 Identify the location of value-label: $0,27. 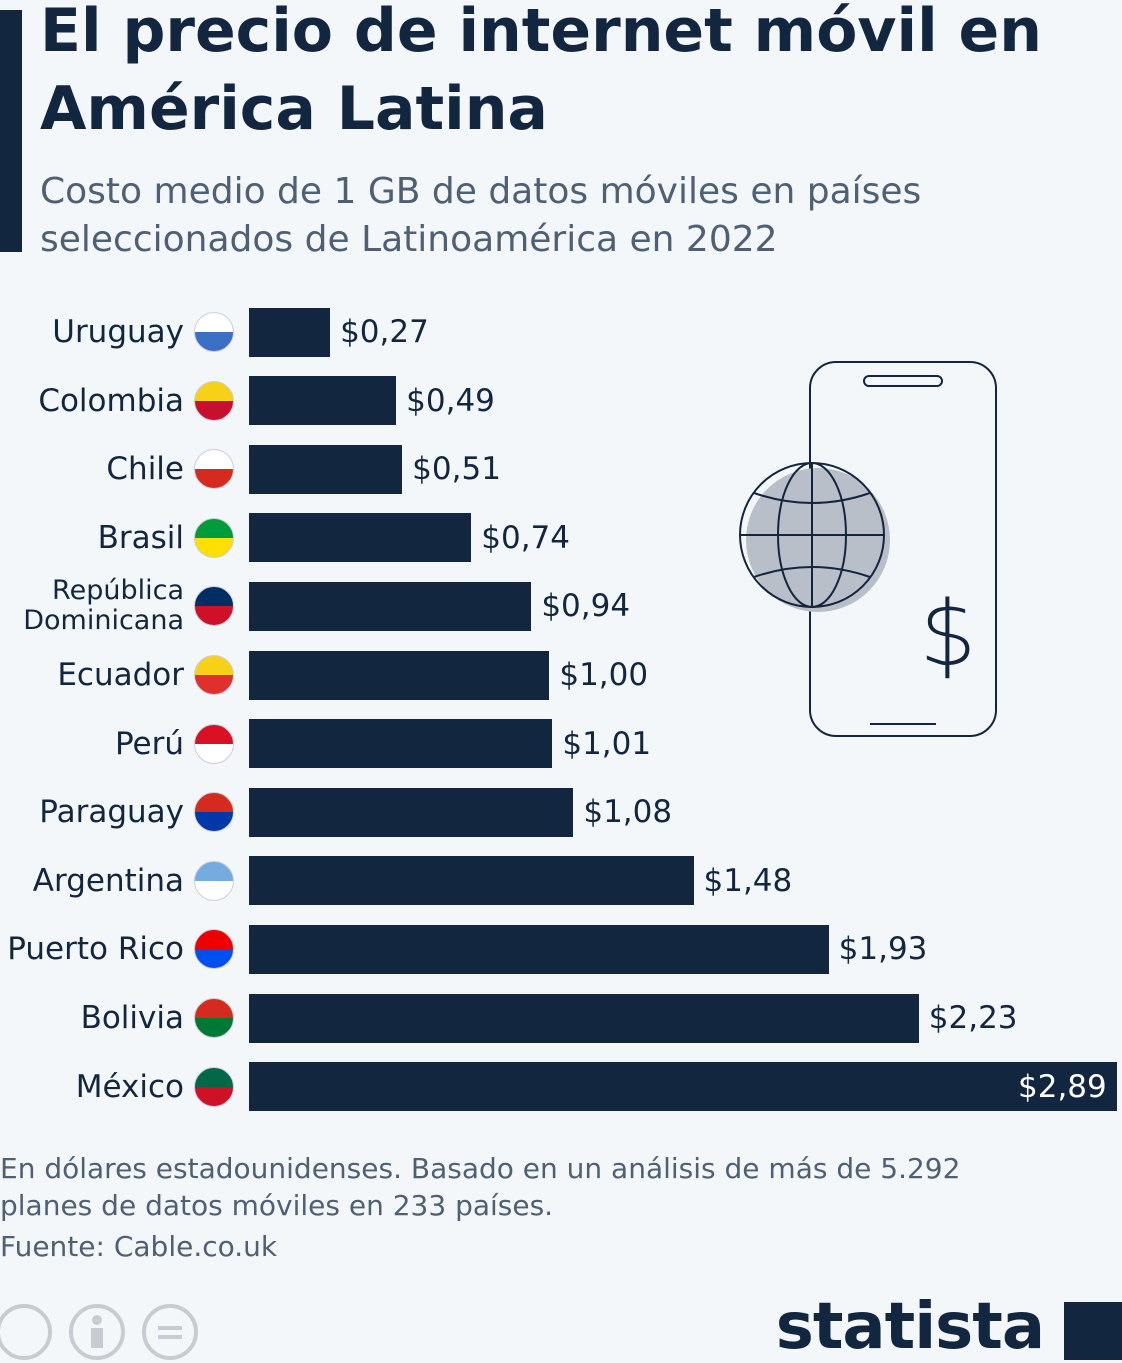
(384, 332).